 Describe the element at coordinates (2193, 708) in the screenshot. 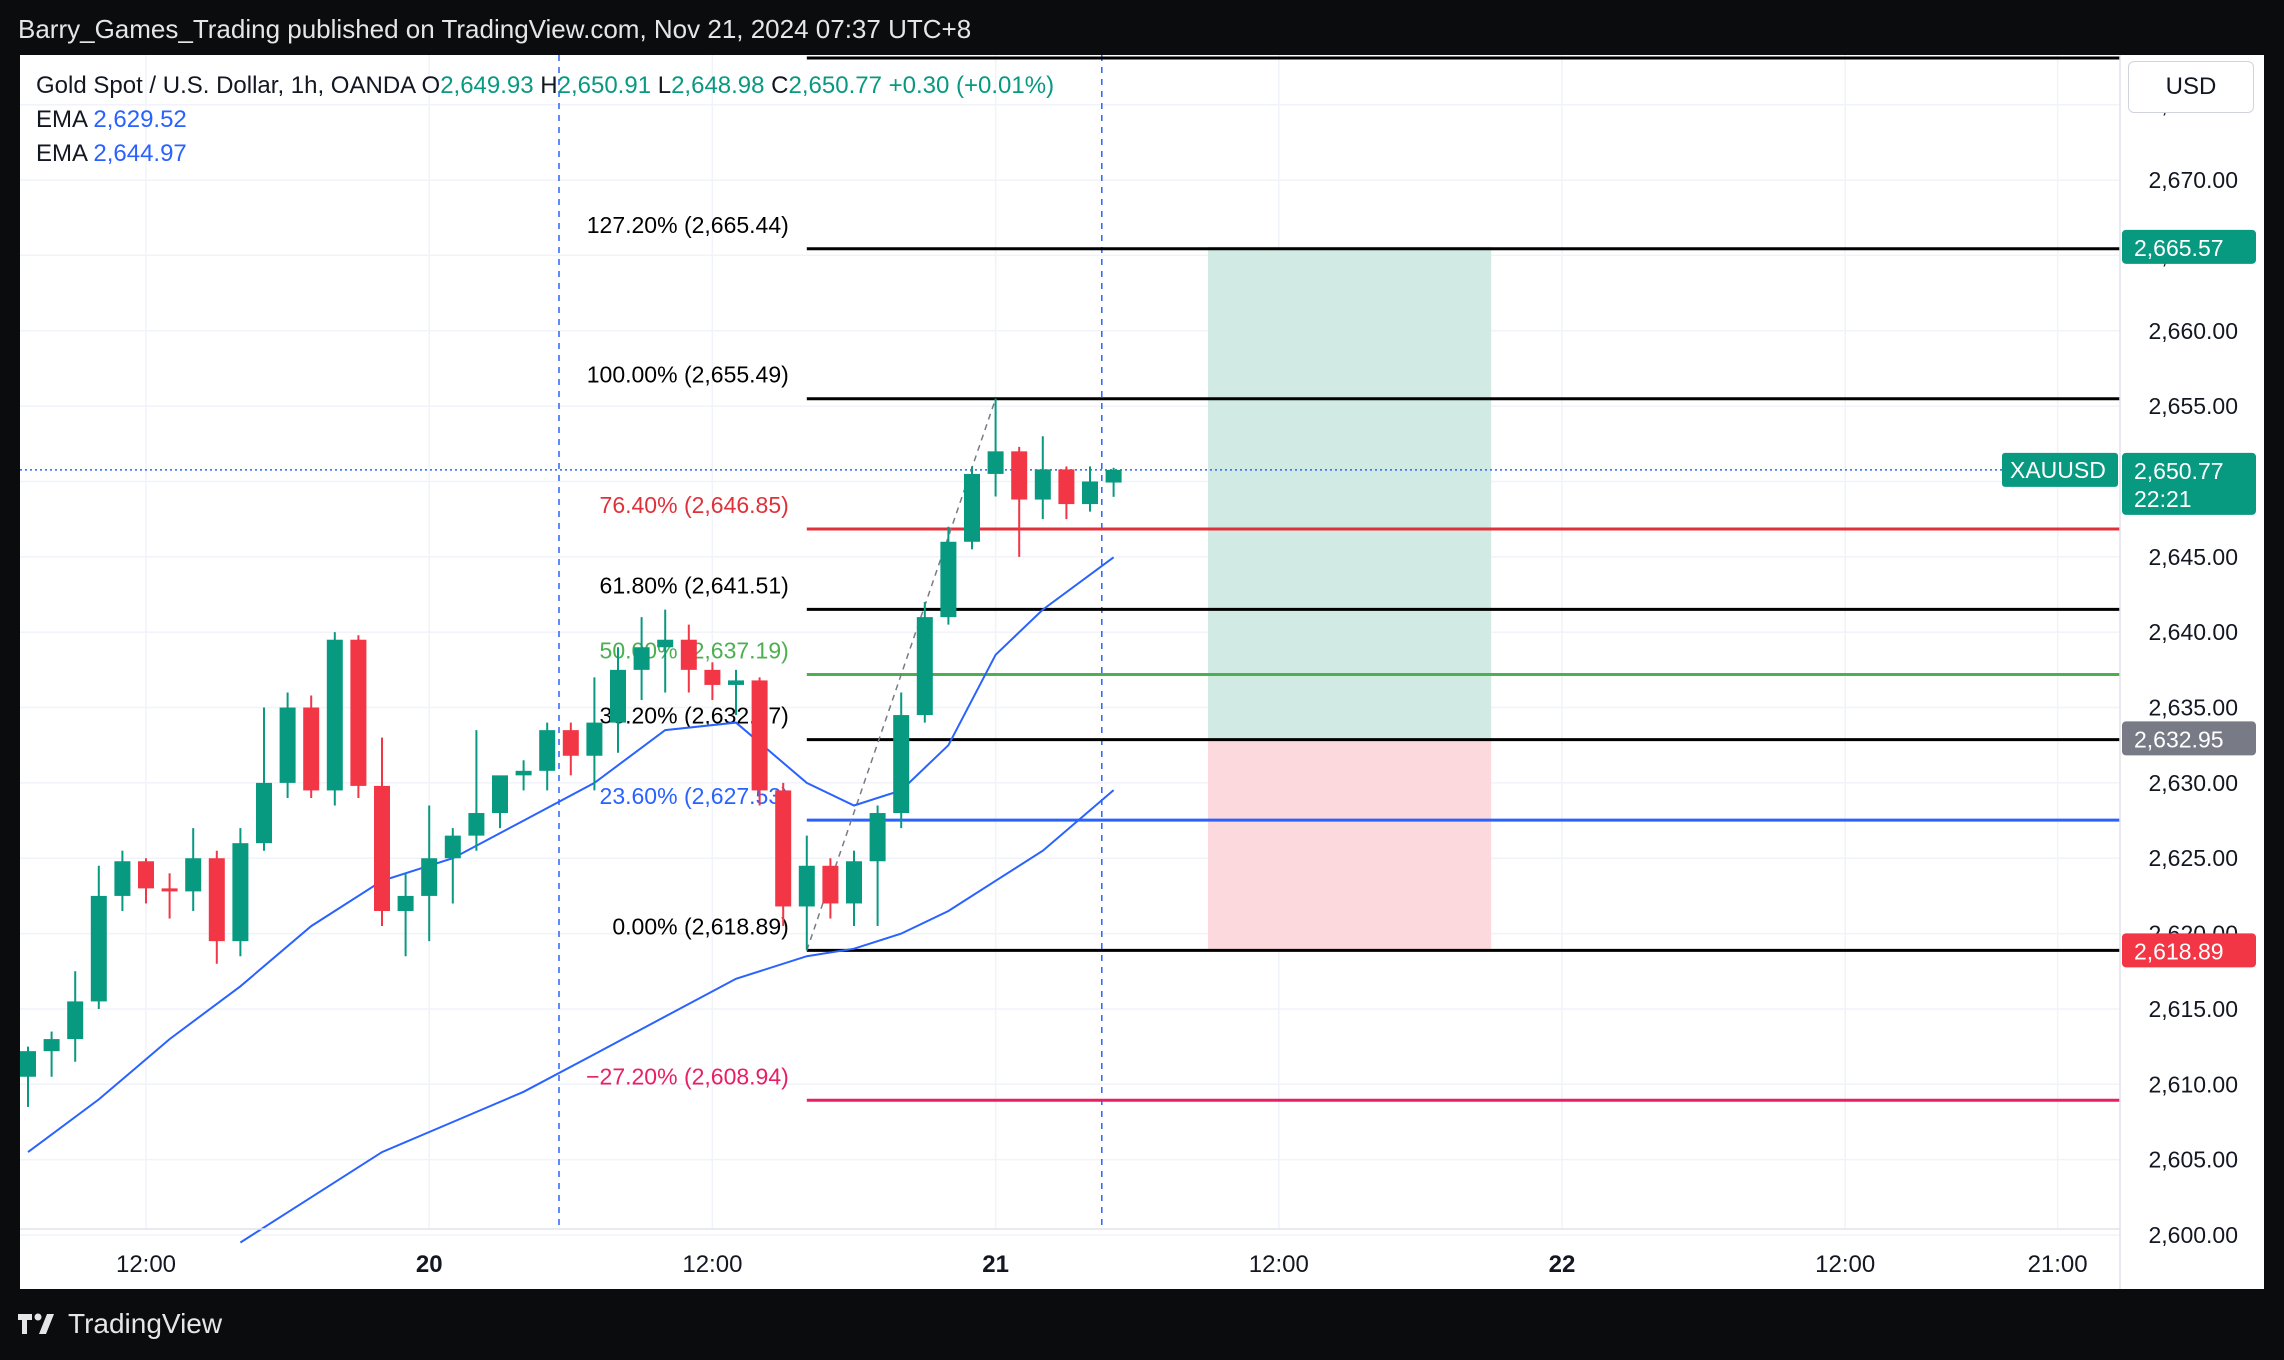

I see `price-tick-label: 2,635.00` at that location.